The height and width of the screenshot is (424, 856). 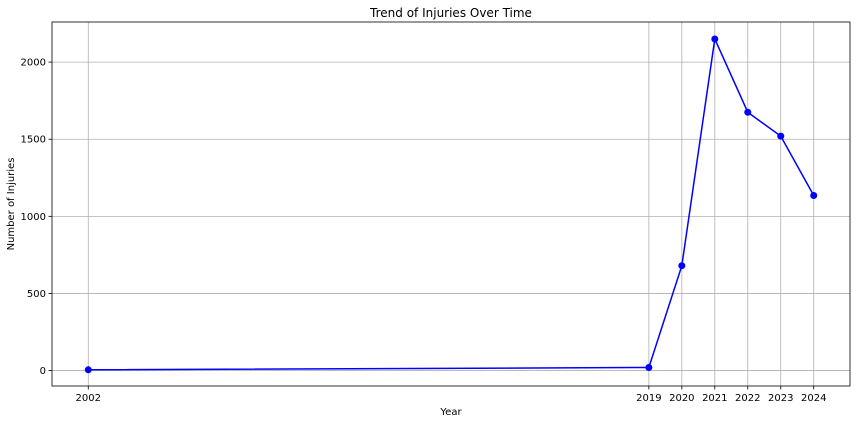 What do you see at coordinates (747, 398) in the screenshot?
I see `x-tick-label: 2022` at bounding box center [747, 398].